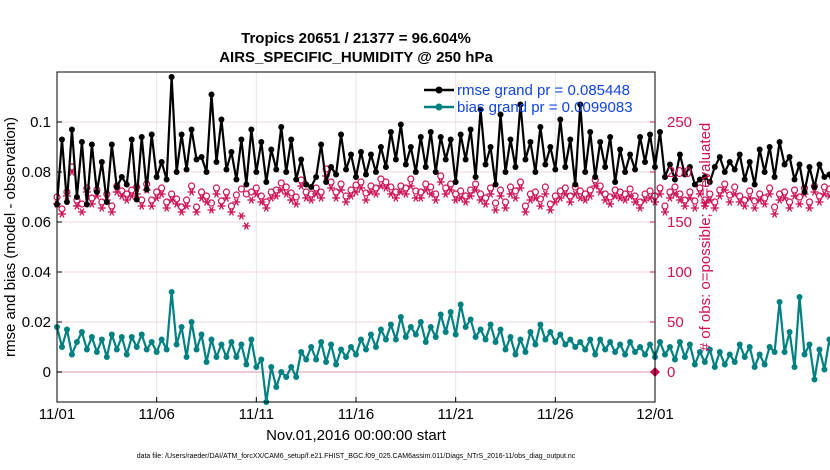 This screenshot has height=470, width=830. What do you see at coordinates (655, 414) in the screenshot?
I see `x-tick-label: 12/01` at bounding box center [655, 414].